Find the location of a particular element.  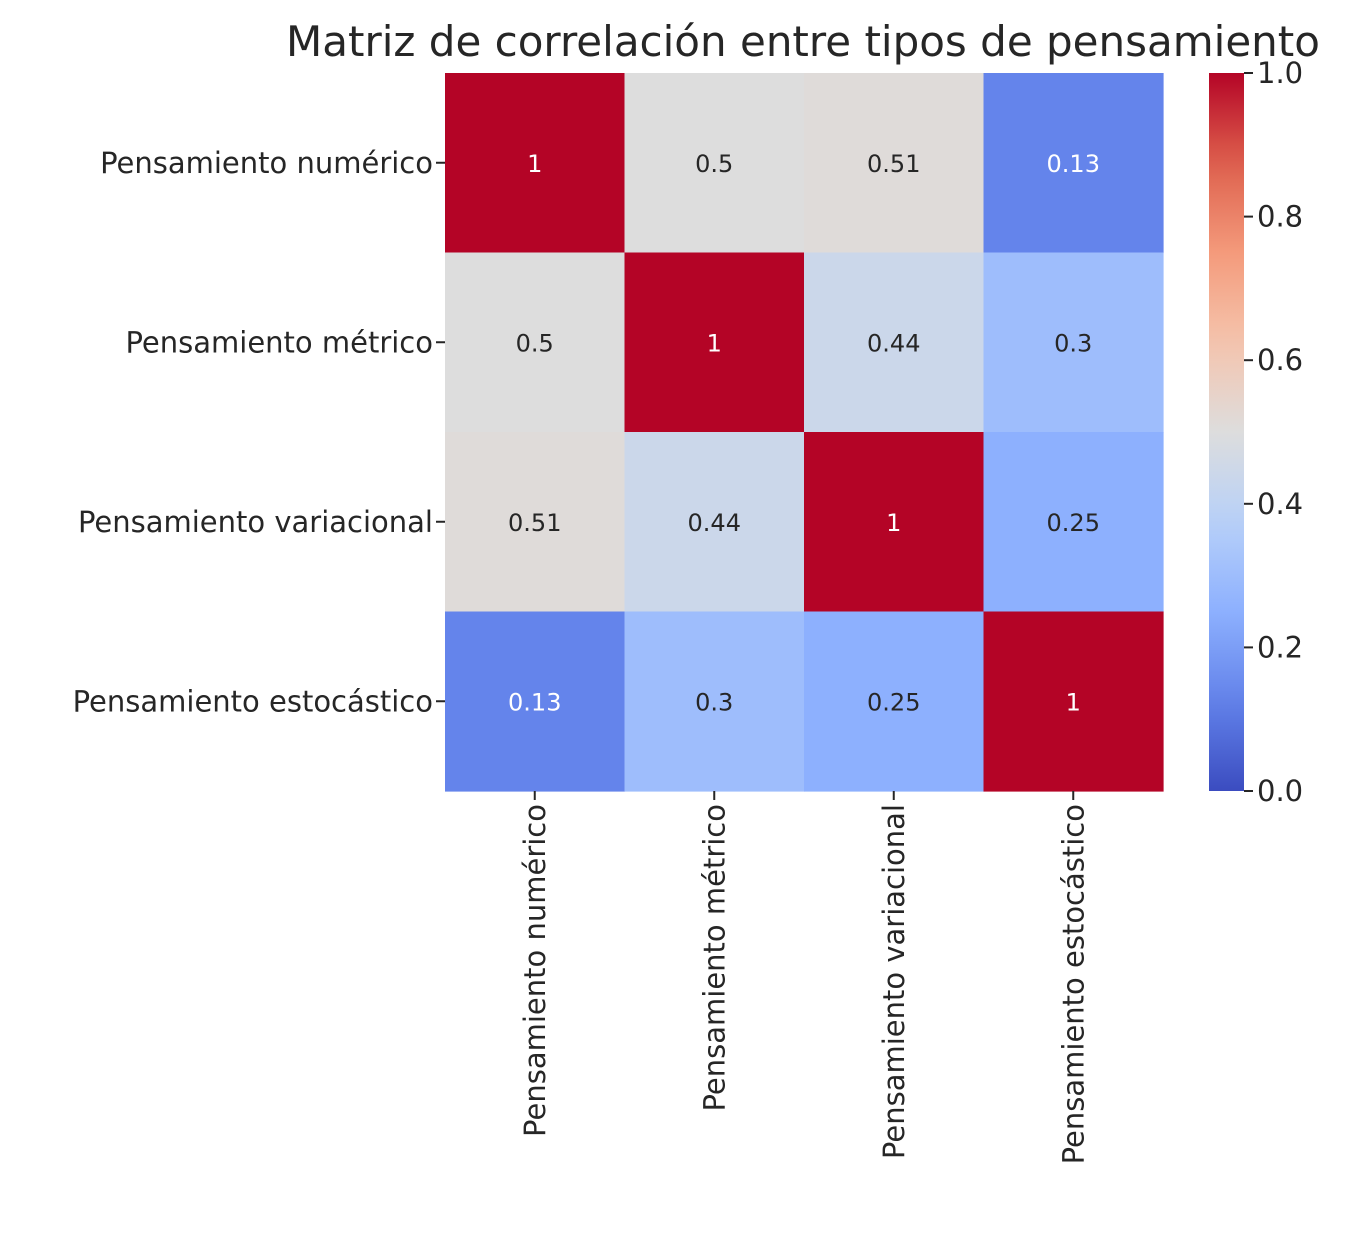

cell-annotation-r0-c2: 0.51 is located at coordinates (893, 164).